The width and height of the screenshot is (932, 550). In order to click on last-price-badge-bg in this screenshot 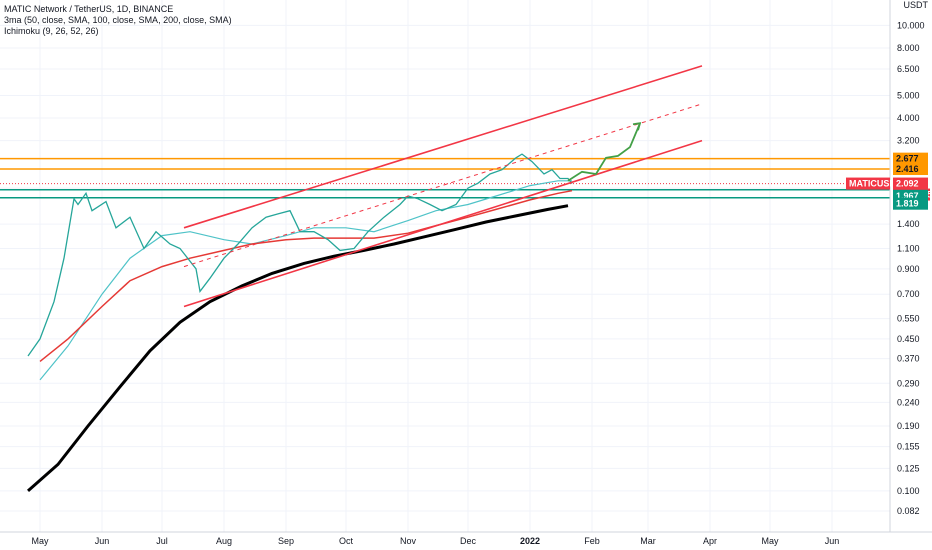, I will do `click(910, 183)`.